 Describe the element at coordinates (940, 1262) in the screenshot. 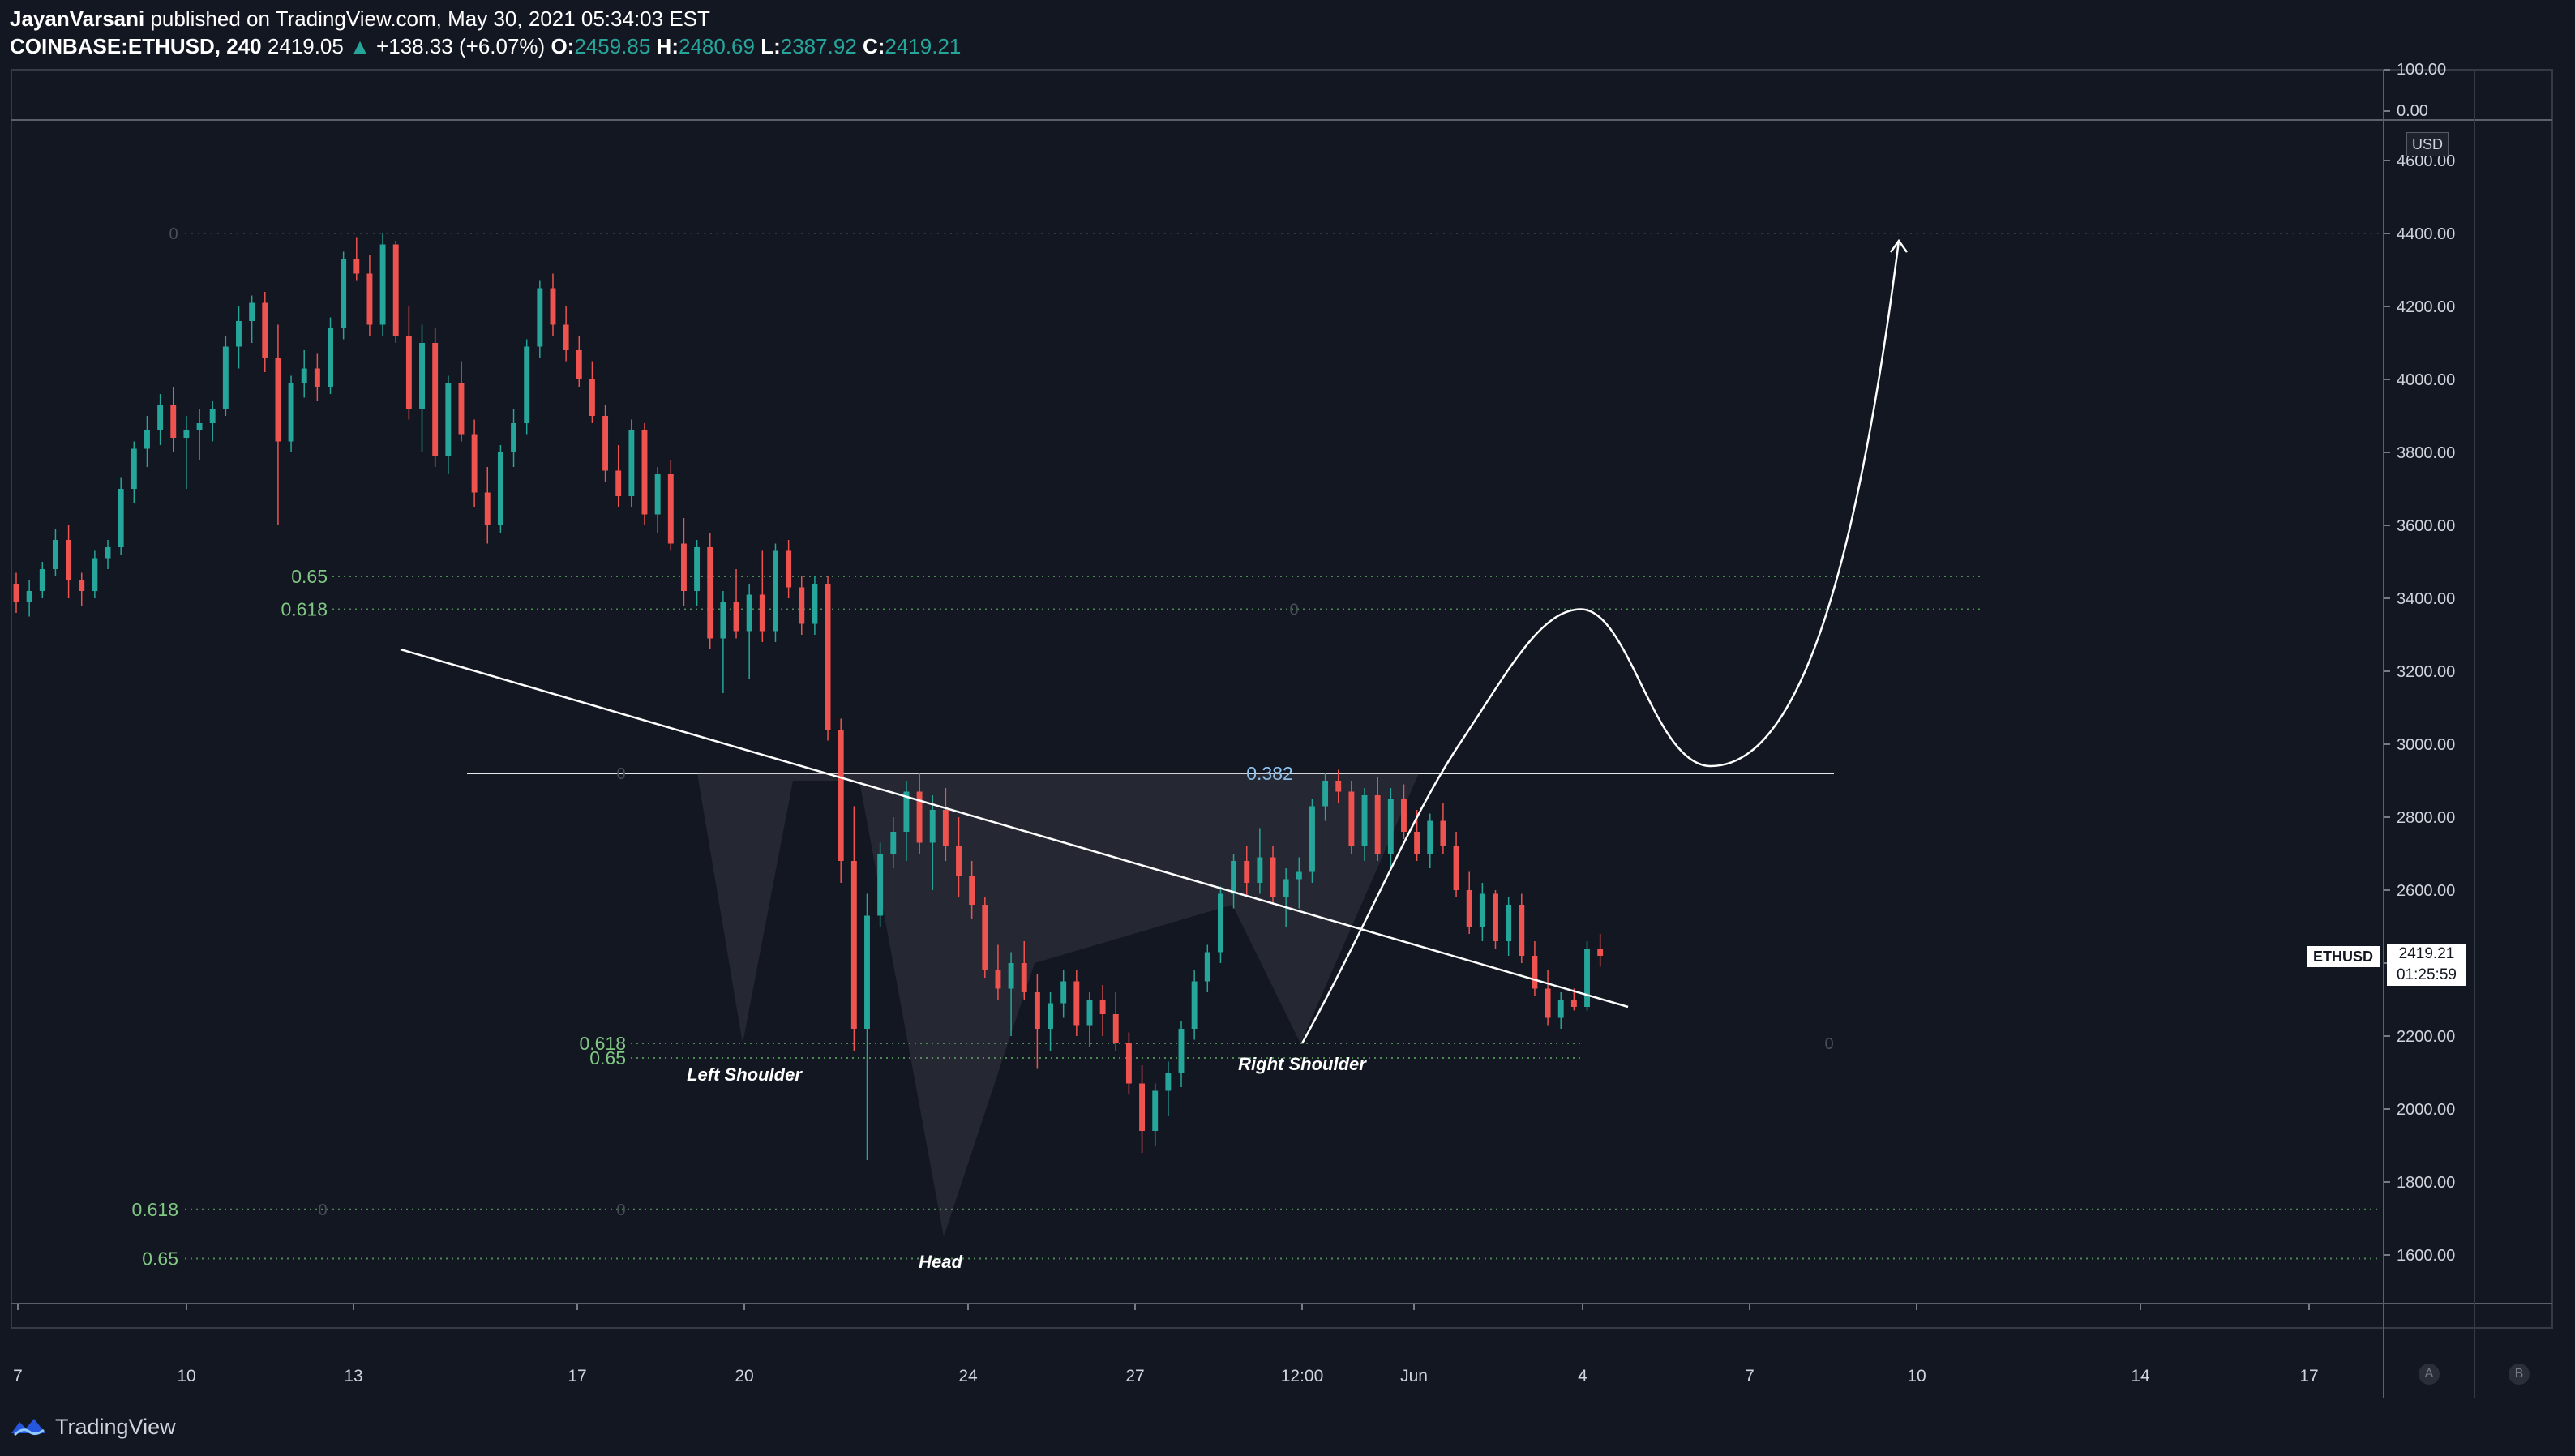

I see `pattern-annotation: Head` at that location.